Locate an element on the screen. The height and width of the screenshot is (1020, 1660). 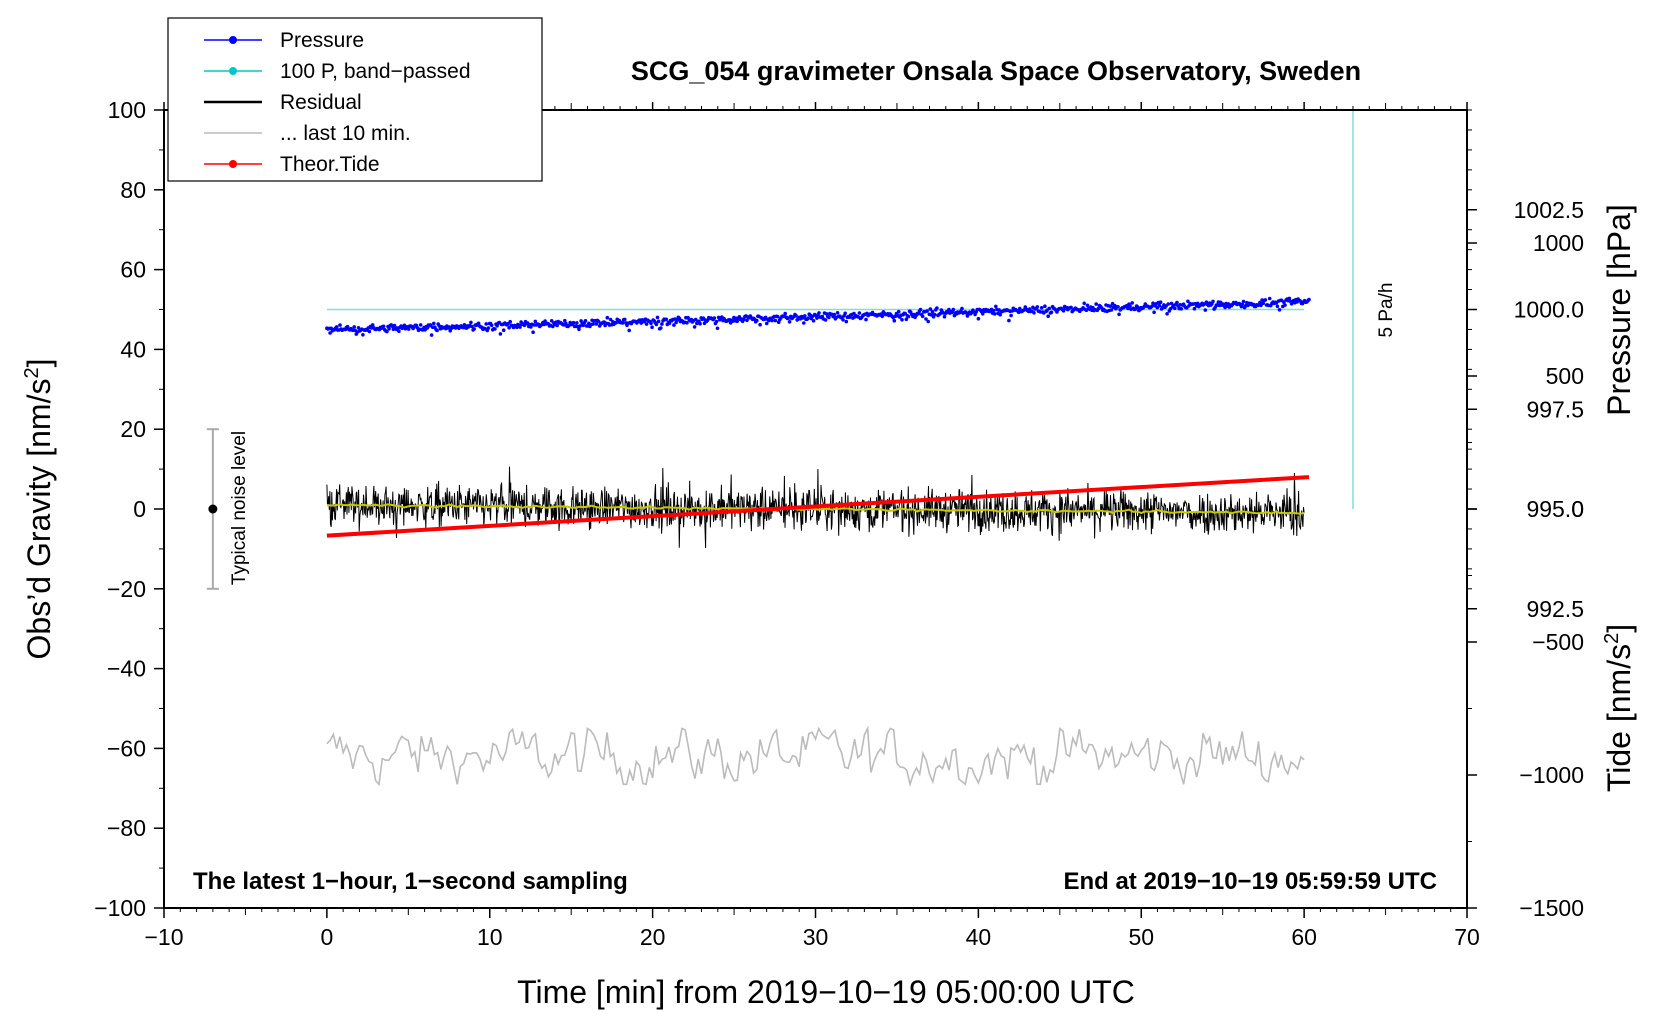
legend-label: 100 P, band−passed is located at coordinates (375, 71).